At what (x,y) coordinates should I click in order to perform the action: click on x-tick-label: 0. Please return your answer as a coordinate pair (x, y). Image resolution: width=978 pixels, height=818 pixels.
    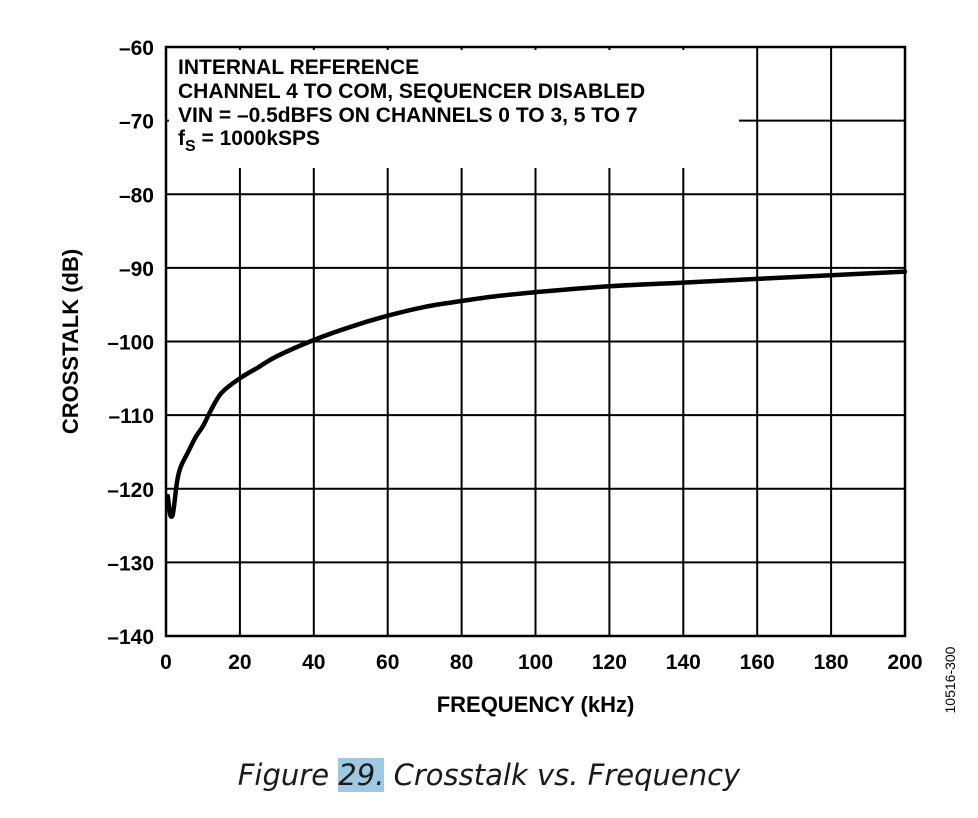
    Looking at the image, I should click on (166, 662).